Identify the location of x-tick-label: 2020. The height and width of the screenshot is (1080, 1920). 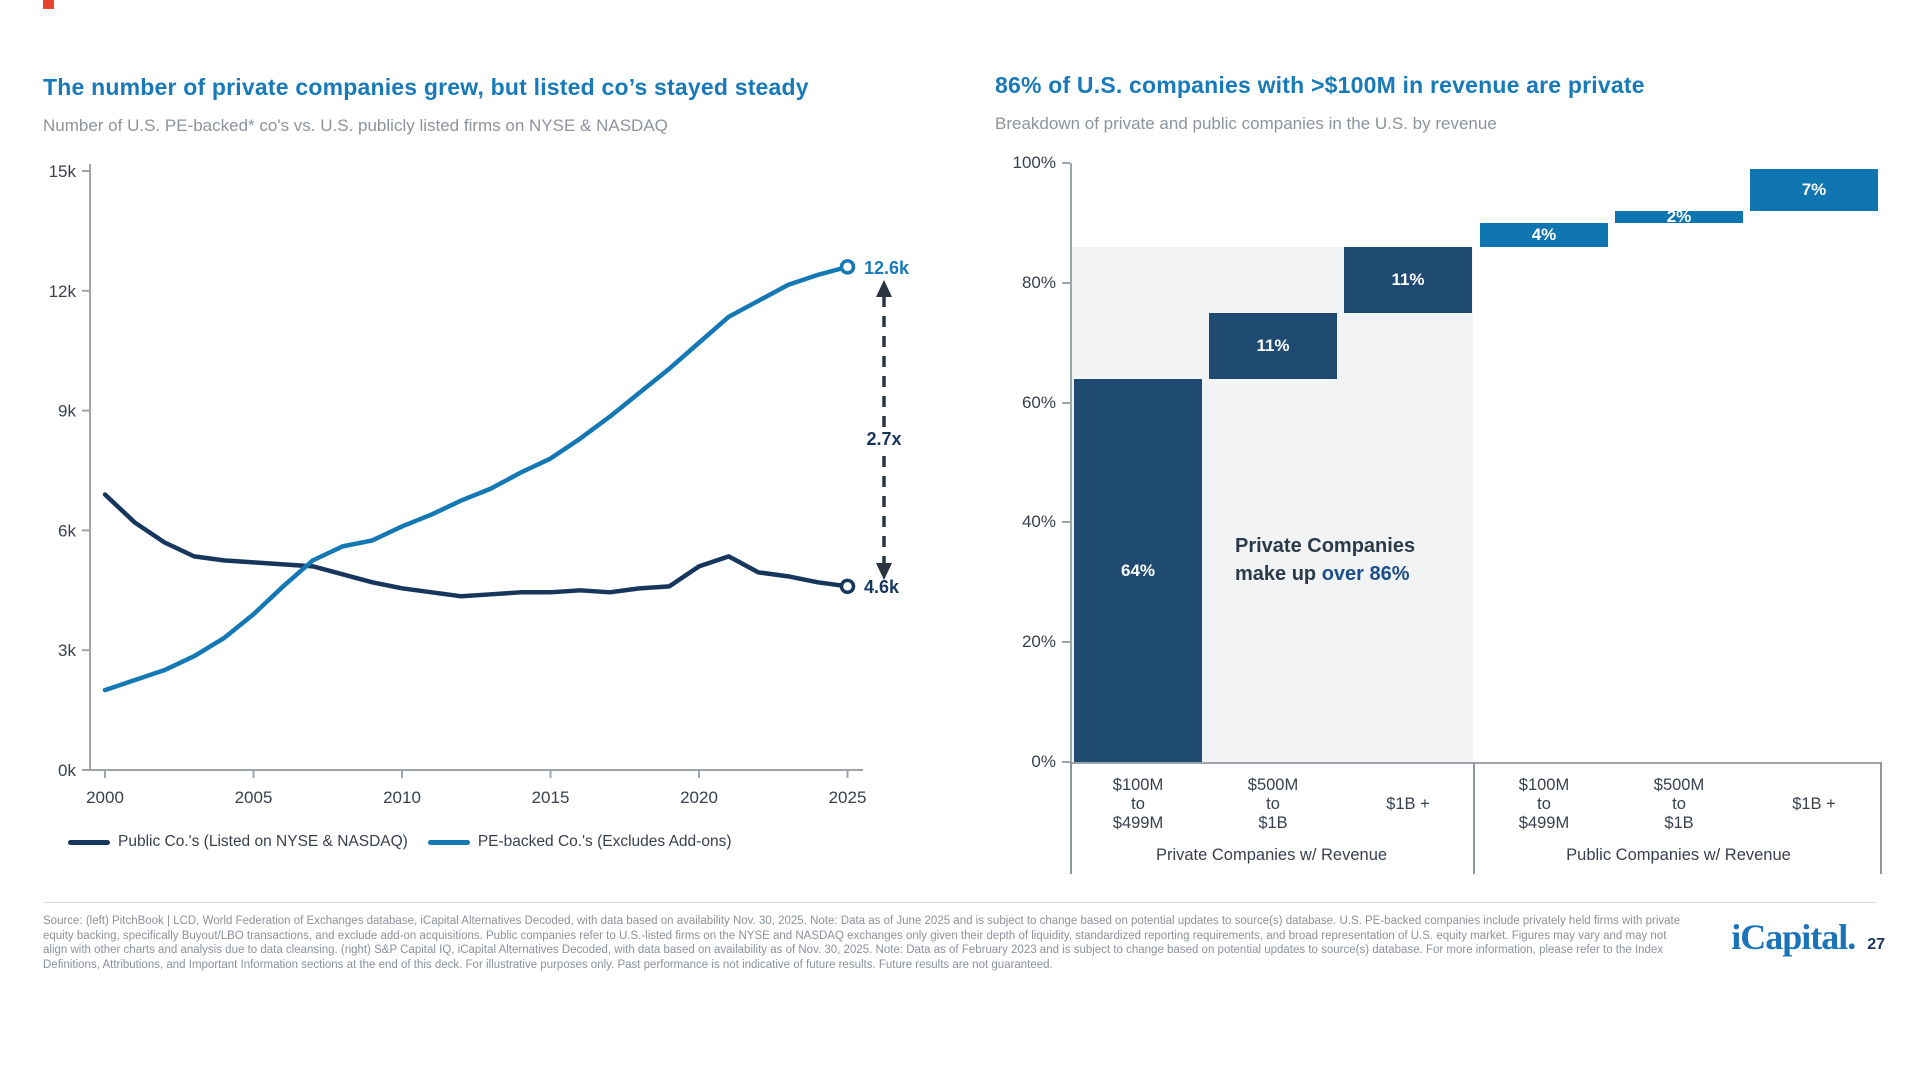
(699, 797).